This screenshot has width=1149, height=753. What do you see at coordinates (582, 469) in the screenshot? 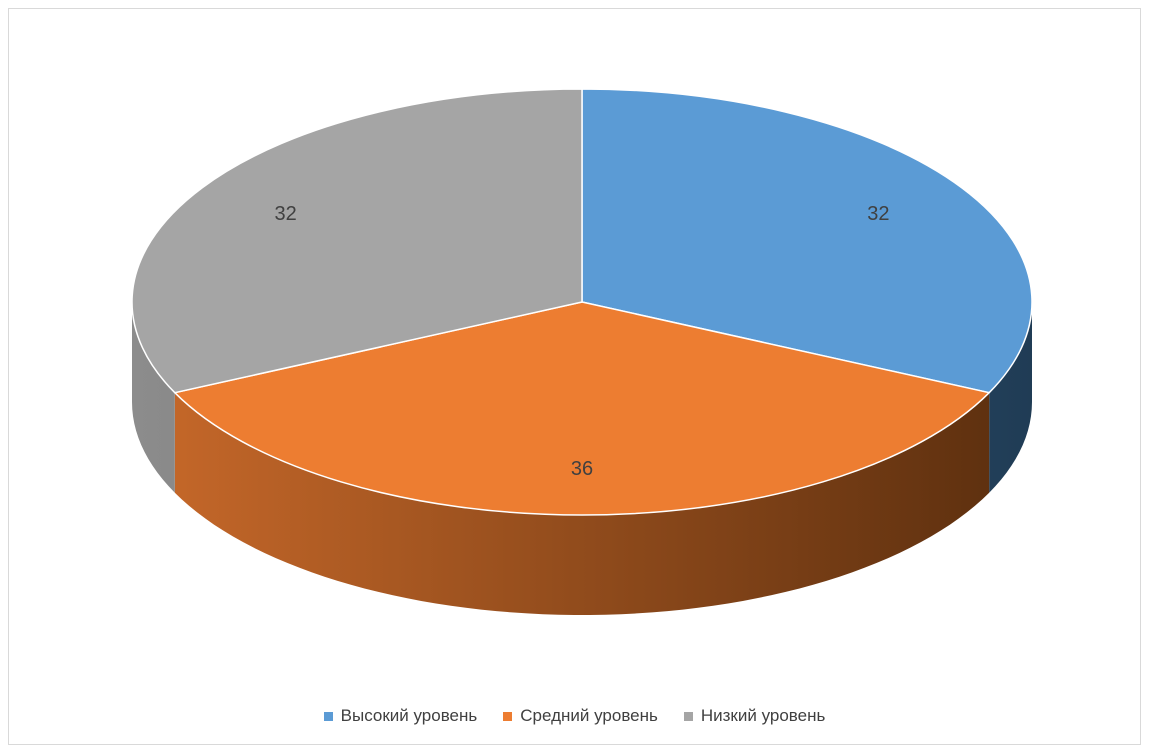
I see `data-label-medium: 36` at bounding box center [582, 469].